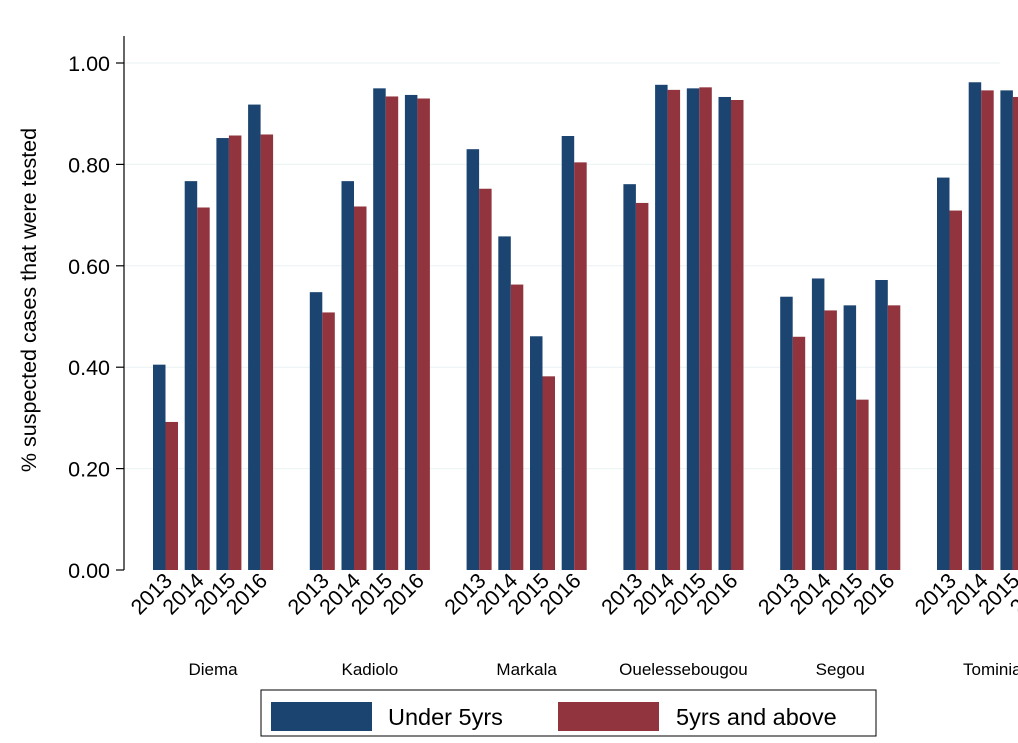 Image resolution: width=1018 pixels, height=743 pixels. Describe the element at coordinates (159, 467) in the screenshot. I see `bar-diema-2013-under-5yrs` at that location.